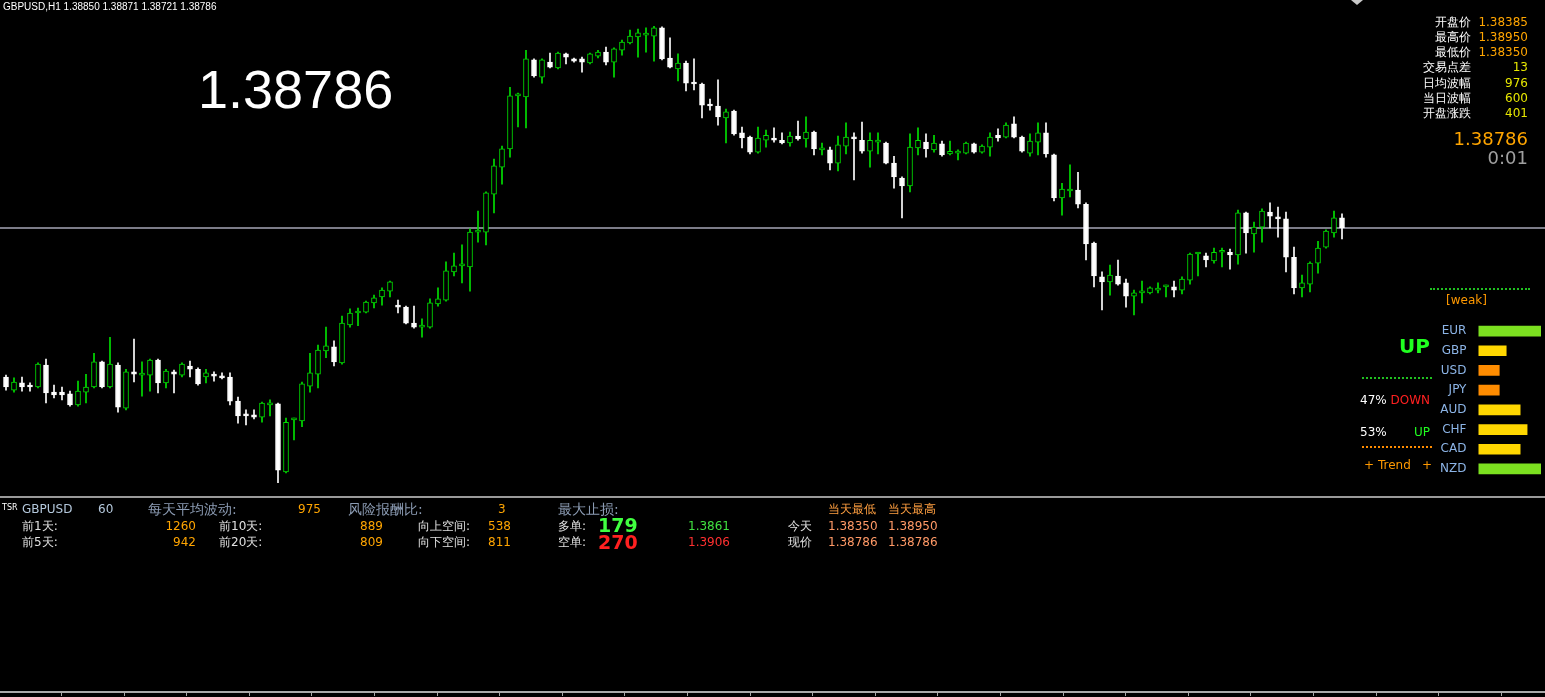 The image size is (1545, 697). What do you see at coordinates (572, 542) in the screenshot?
I see `text: 空单:` at bounding box center [572, 542].